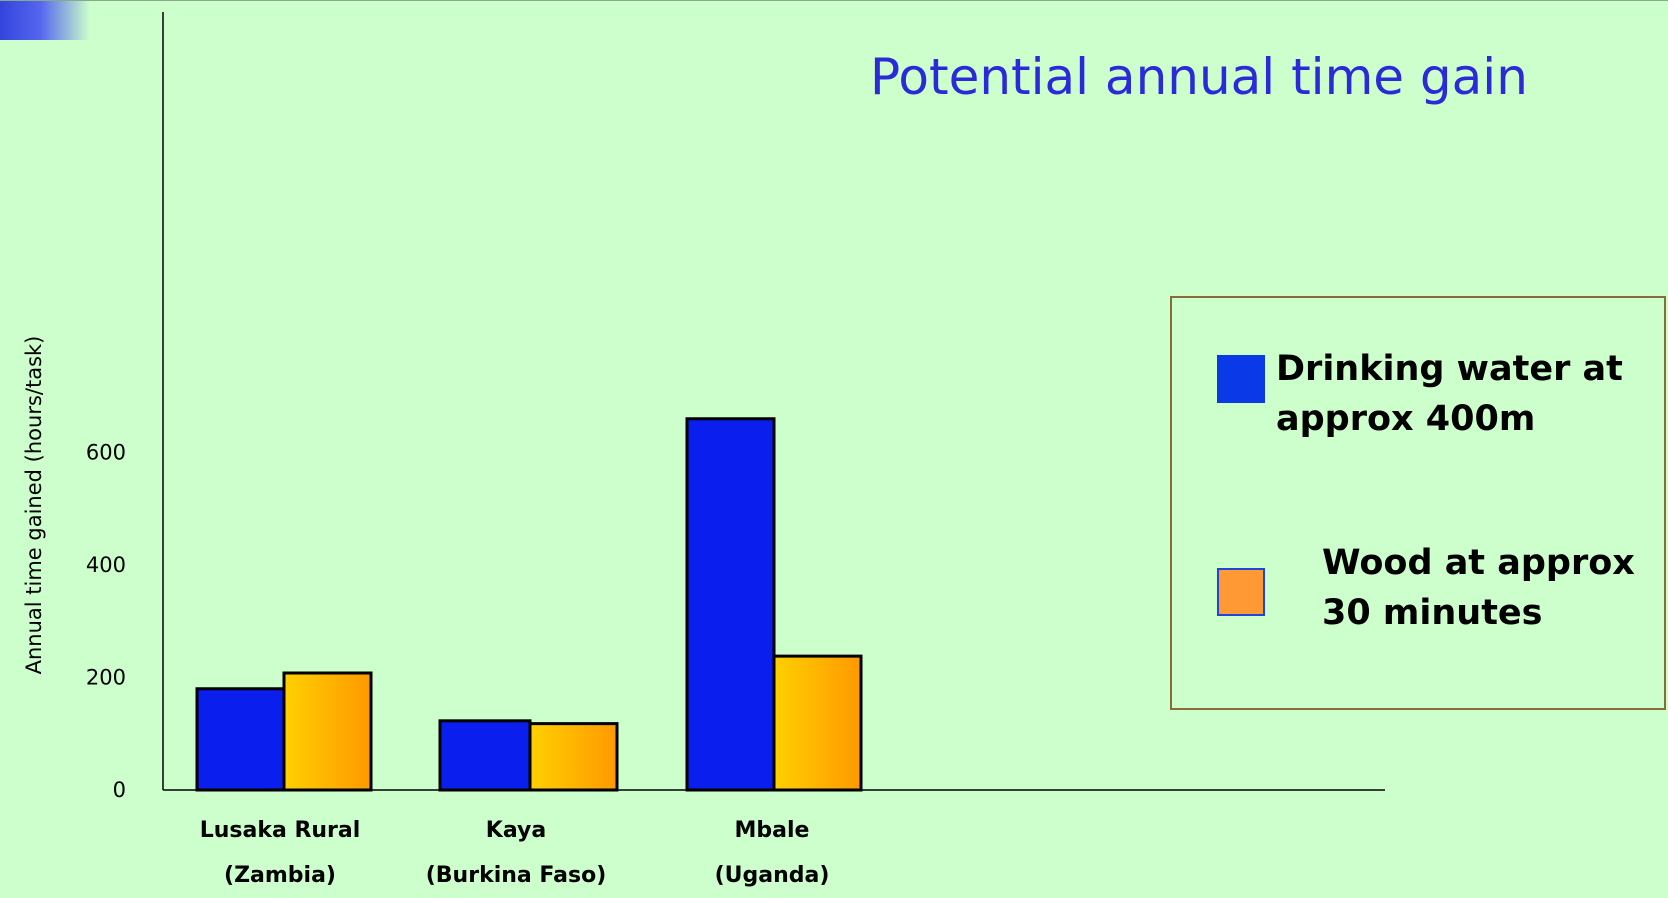  What do you see at coordinates (516, 853) in the screenshot?
I see `category-label-1: Kaya (Burkina Faso)` at bounding box center [516, 853].